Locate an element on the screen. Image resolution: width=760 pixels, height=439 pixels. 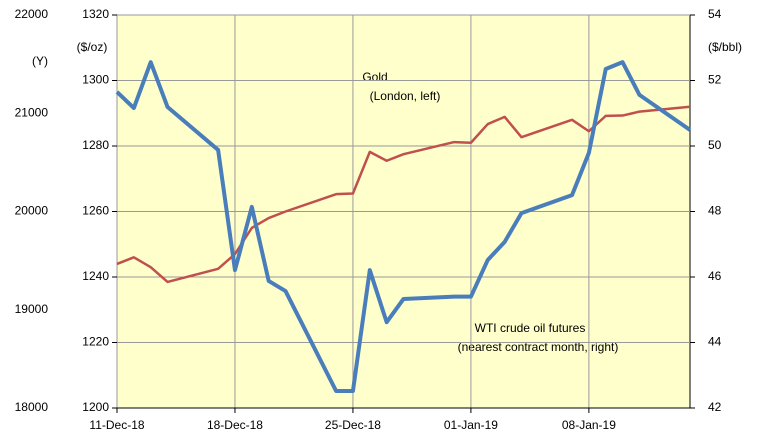
y2-tick-label: 48 is located at coordinates (715, 211).